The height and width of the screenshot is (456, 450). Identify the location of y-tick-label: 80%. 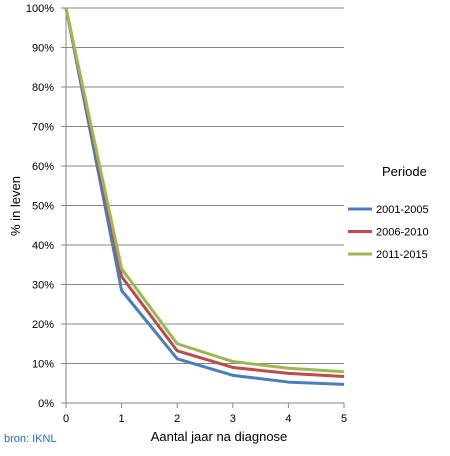
(43, 88).